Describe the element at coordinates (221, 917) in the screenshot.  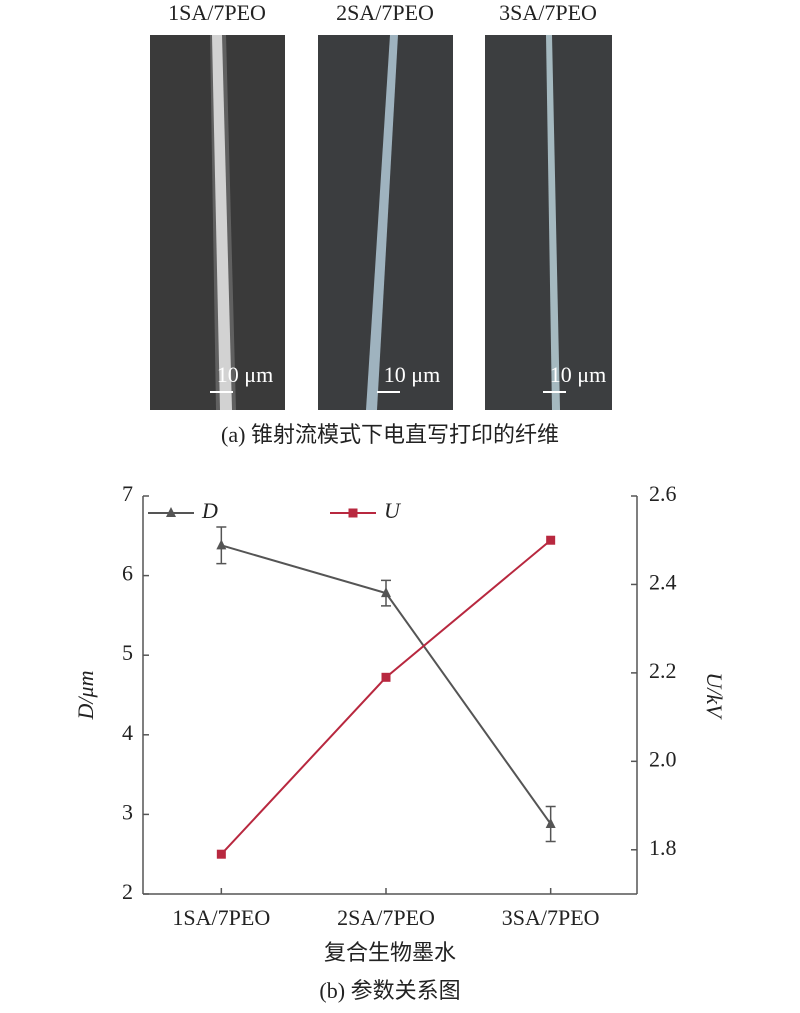
I see `x-tick-label: 1SA/7PEO` at that location.